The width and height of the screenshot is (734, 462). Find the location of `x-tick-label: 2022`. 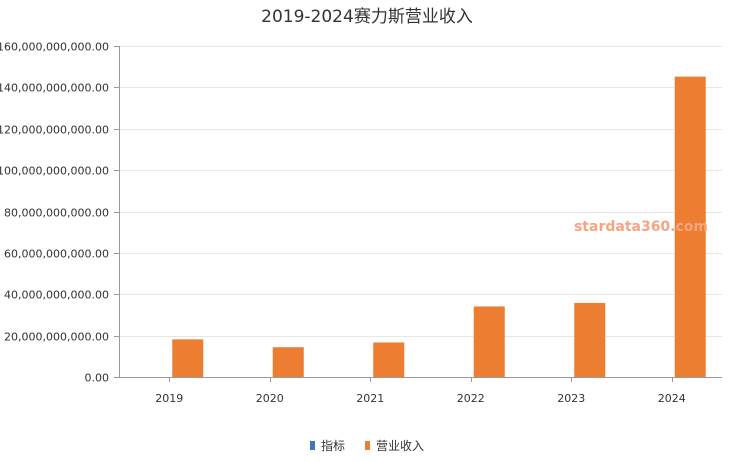

x-tick-label: 2022 is located at coordinates (471, 398).